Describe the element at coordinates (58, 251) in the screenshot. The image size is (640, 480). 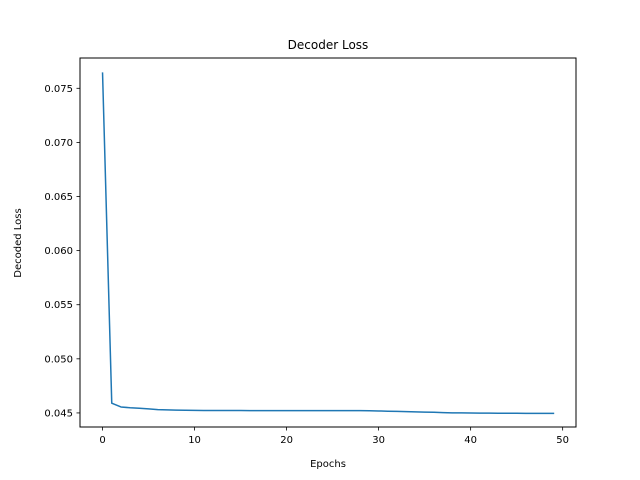
I see `y-tick-label: 0.060` at that location.